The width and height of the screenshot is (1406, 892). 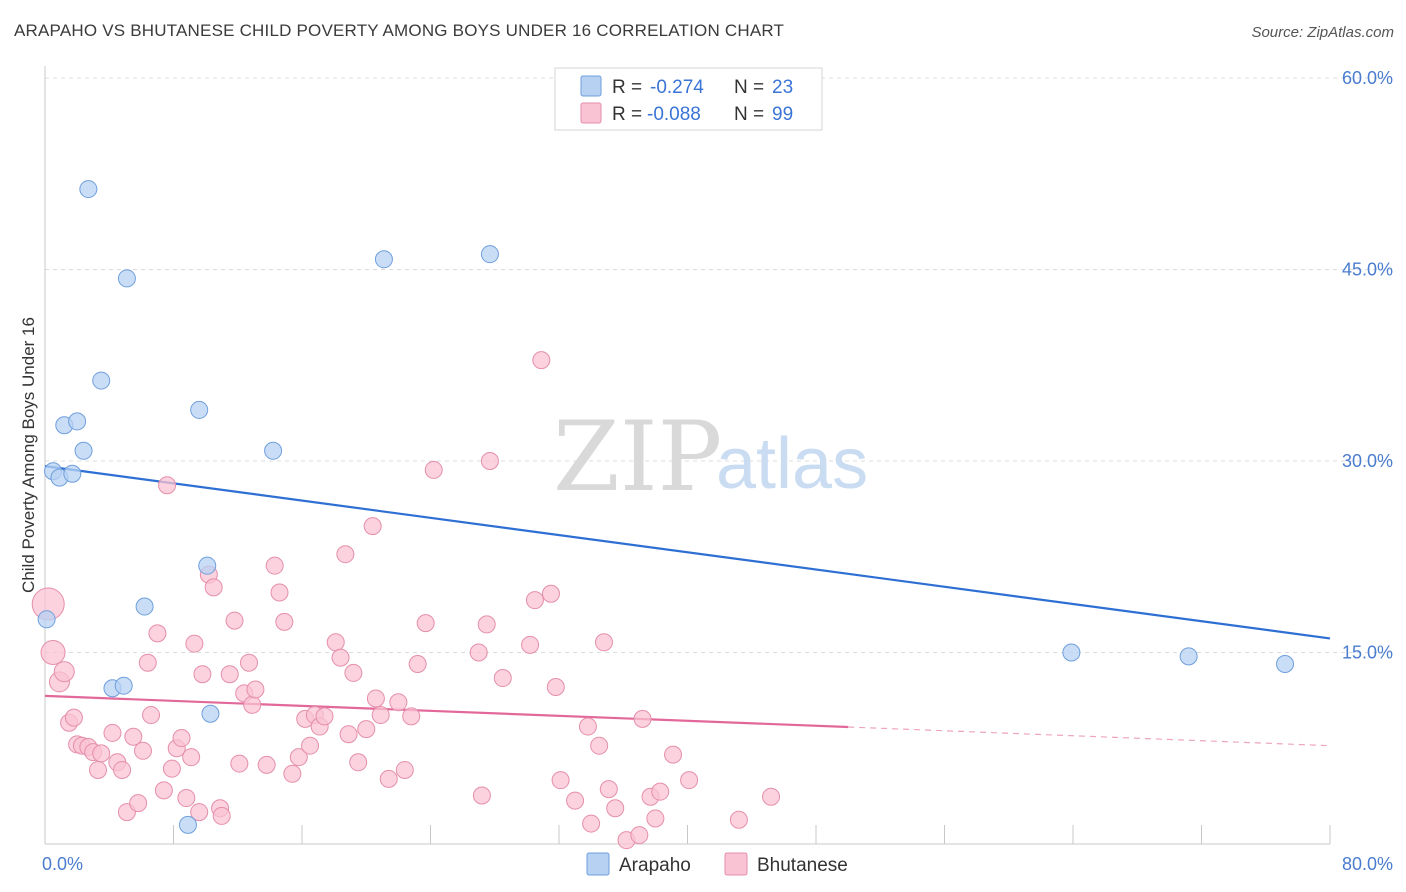 What do you see at coordinates (28, 455) in the screenshot?
I see `y-axis-label: Child Poverty Among Boys Under 16` at bounding box center [28, 455].